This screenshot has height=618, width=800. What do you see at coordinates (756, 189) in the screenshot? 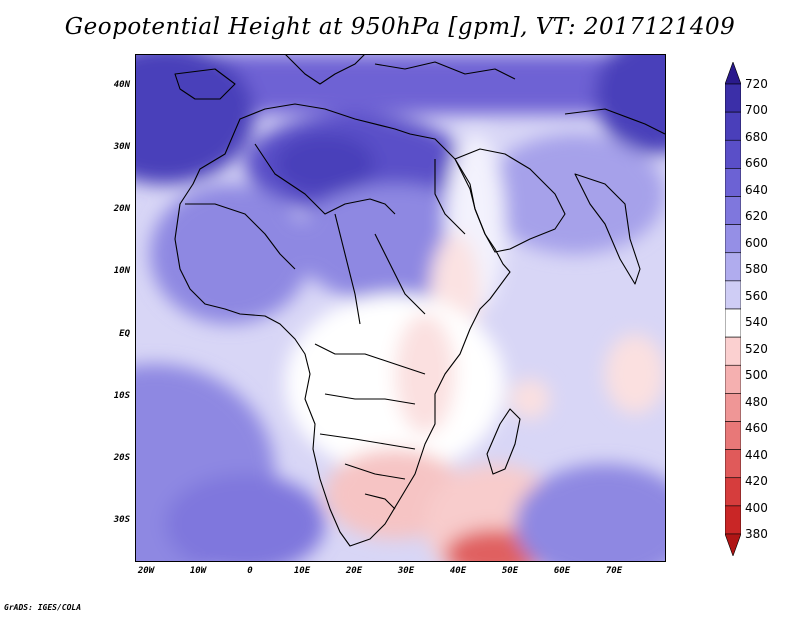
I see `colorbar-label: 640` at bounding box center [756, 189].